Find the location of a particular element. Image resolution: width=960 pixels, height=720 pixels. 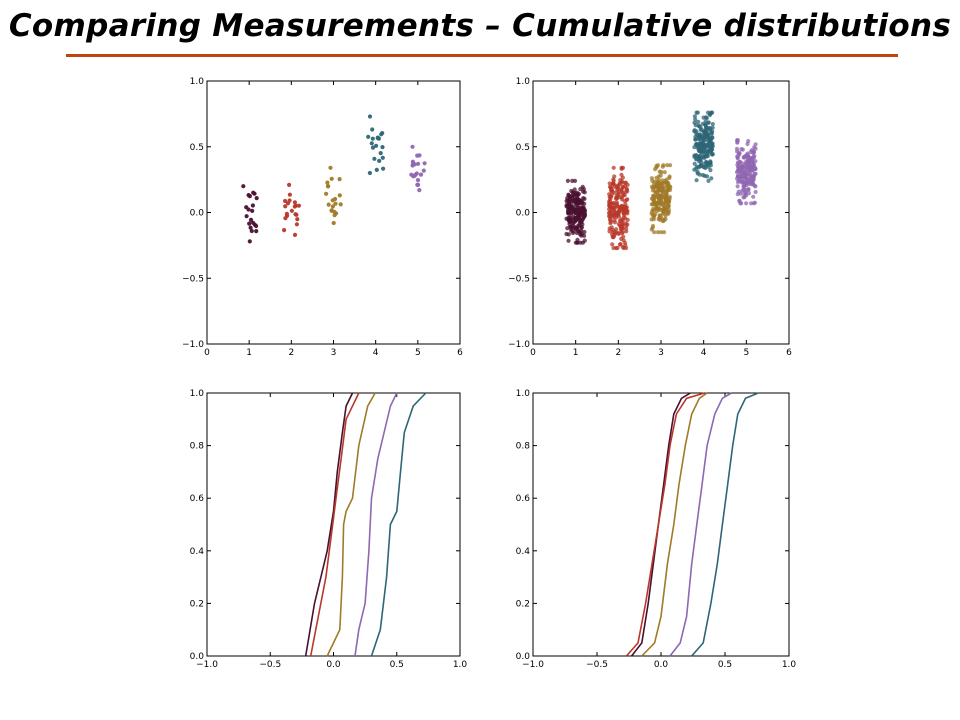

x-tick-label: 0 is located at coordinates (207, 353).